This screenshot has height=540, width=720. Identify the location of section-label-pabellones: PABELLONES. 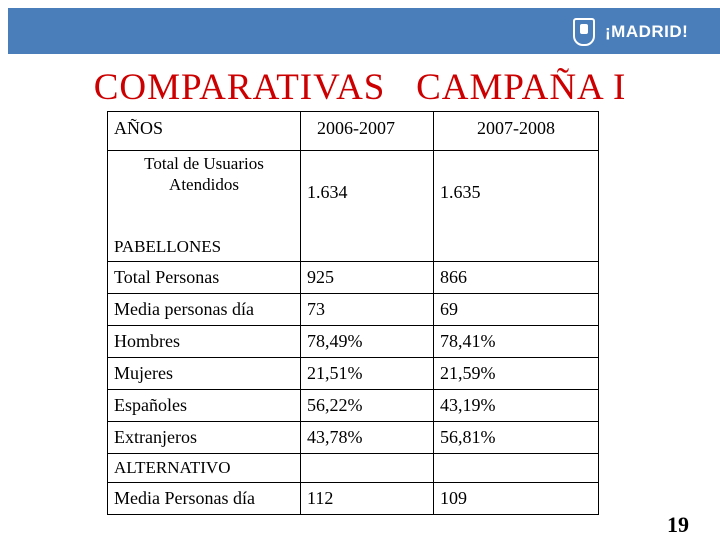
(204, 247).